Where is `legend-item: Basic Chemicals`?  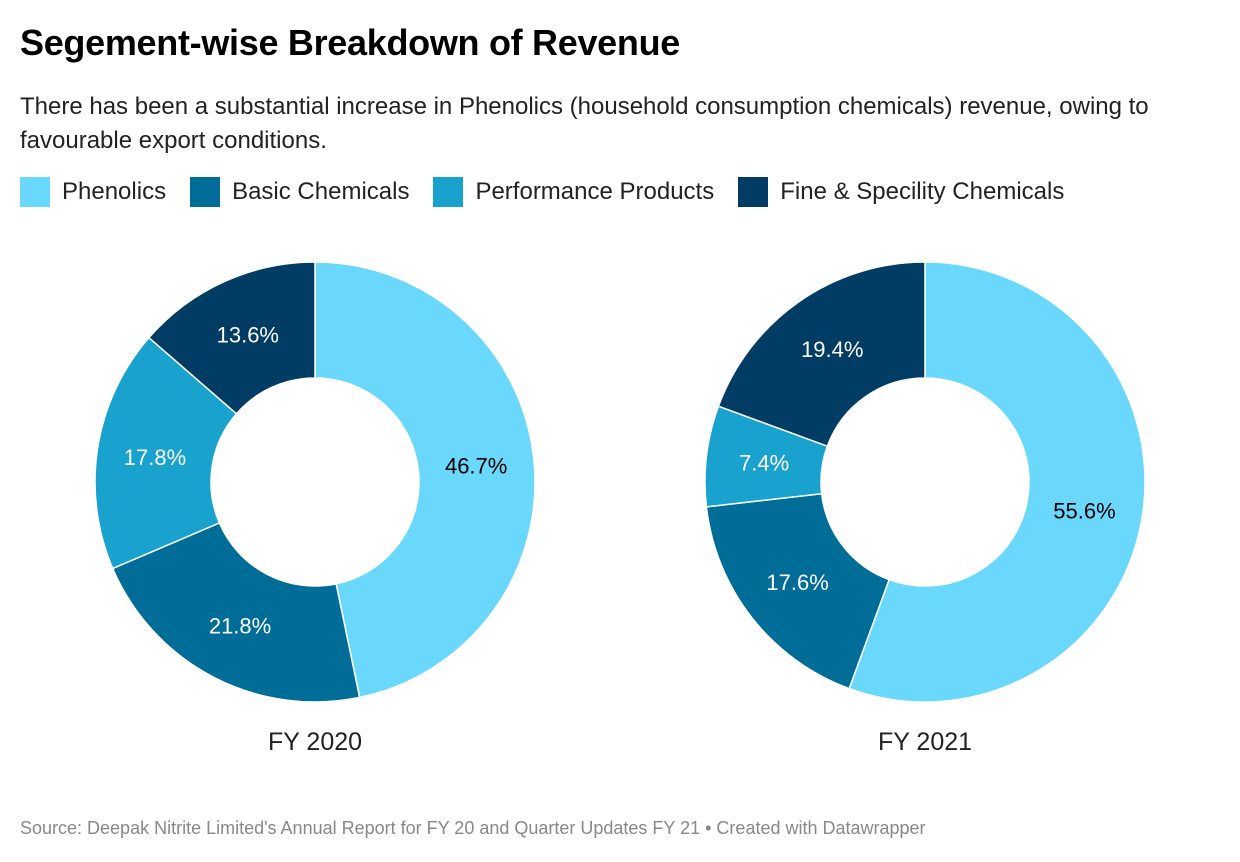 legend-item: Basic Chemicals is located at coordinates (299, 192).